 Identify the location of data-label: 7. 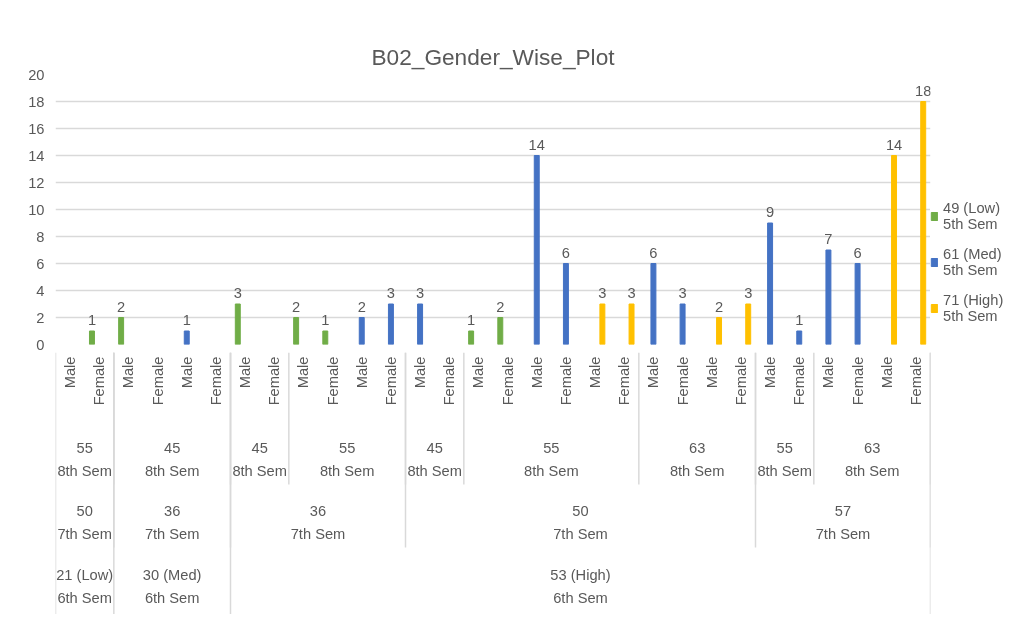
(828, 239).